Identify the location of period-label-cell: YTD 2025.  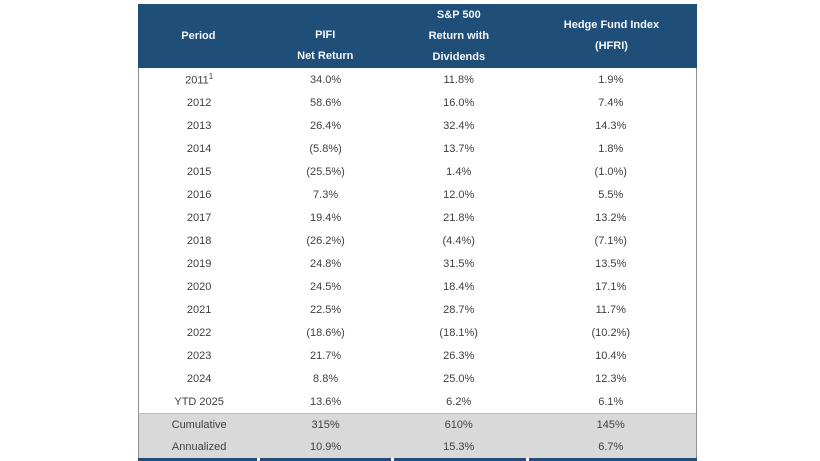
(199, 402).